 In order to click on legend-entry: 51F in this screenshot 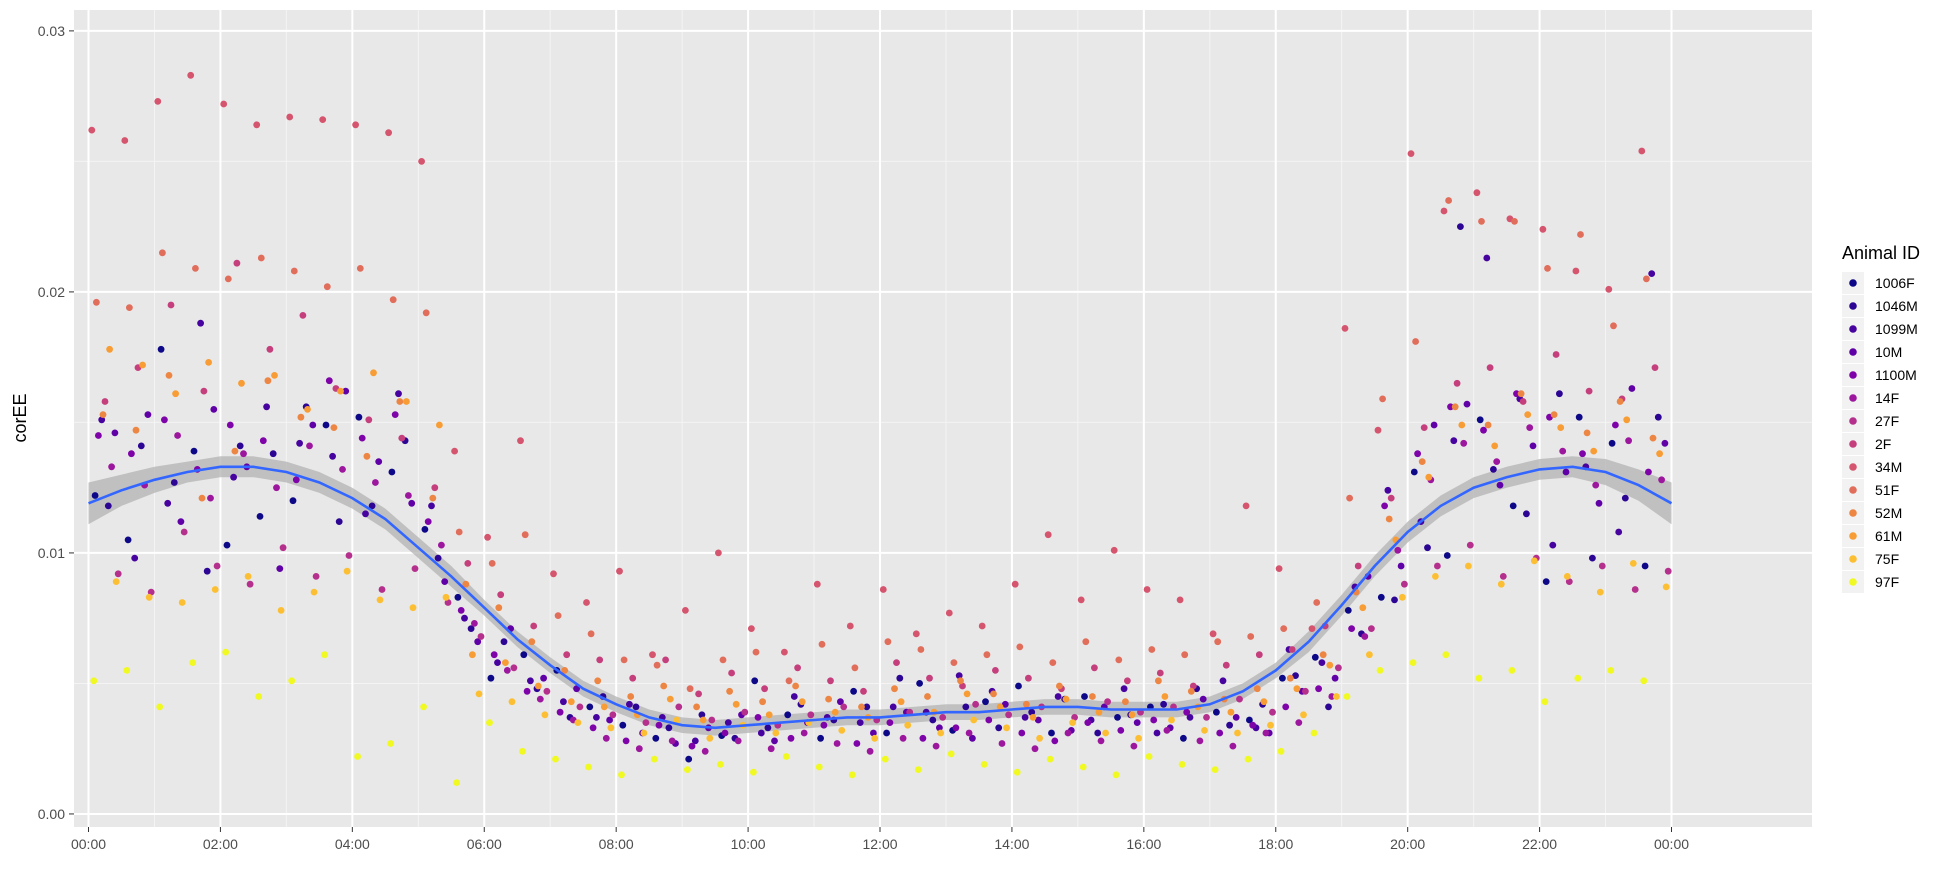, I will do `click(1870, 490)`.